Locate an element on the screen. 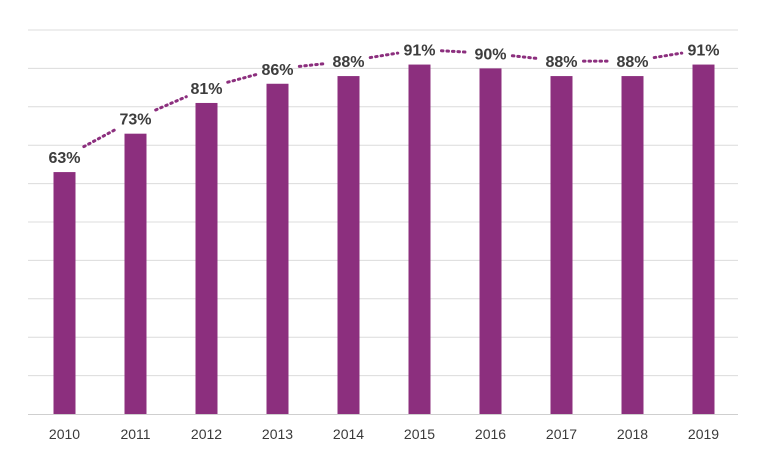  x-tick-label-2019: 2019 is located at coordinates (703, 434).